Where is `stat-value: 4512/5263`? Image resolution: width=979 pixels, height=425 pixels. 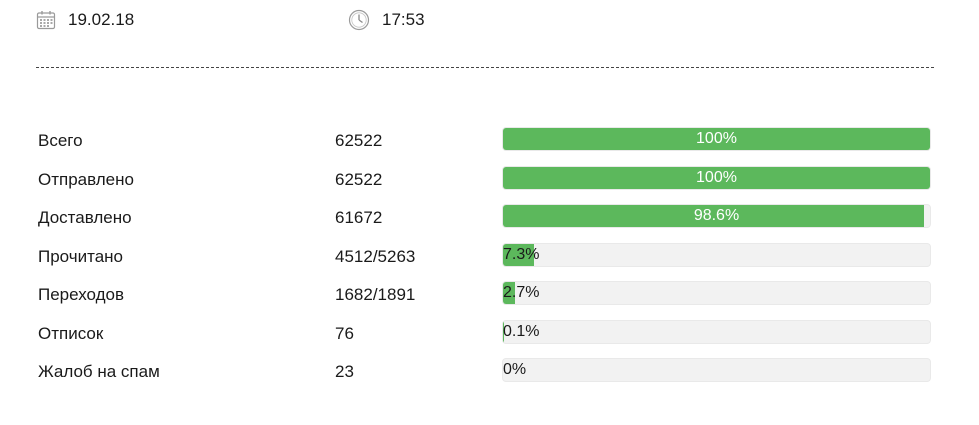 stat-value: 4512/5263 is located at coordinates (375, 256).